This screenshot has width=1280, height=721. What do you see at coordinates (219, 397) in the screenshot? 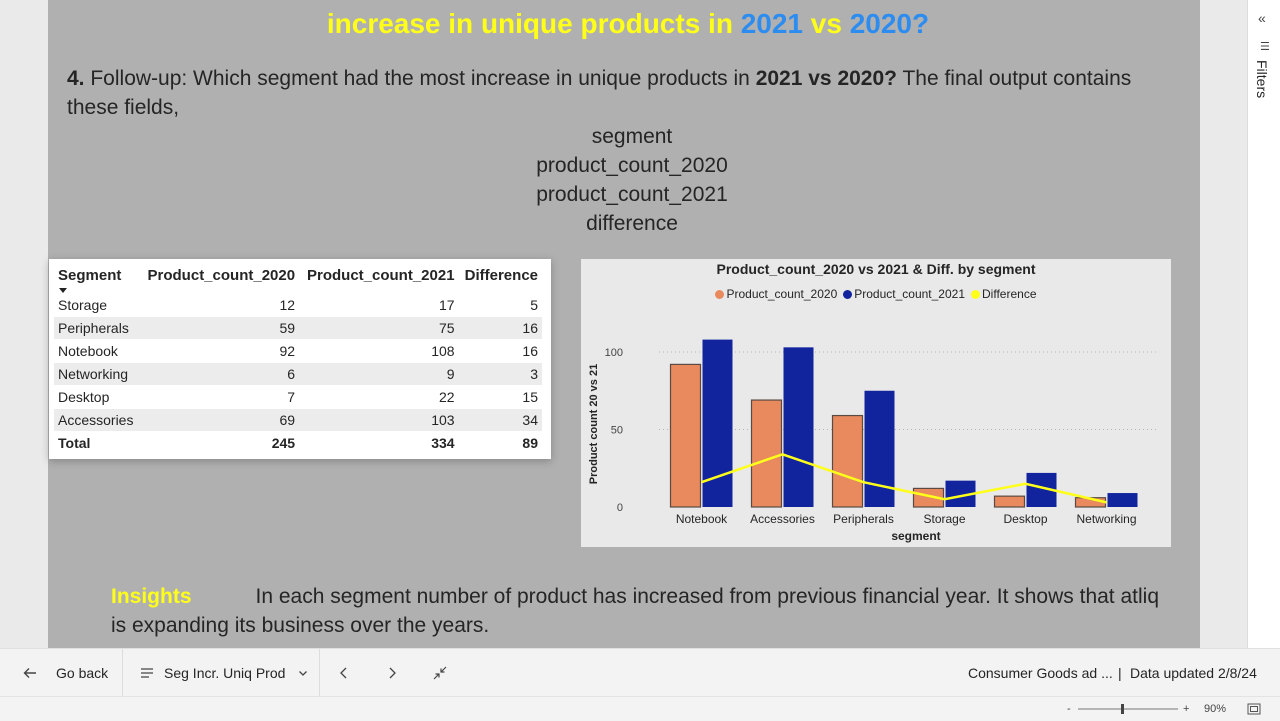
I see `cell-count-2020: 7` at bounding box center [219, 397].